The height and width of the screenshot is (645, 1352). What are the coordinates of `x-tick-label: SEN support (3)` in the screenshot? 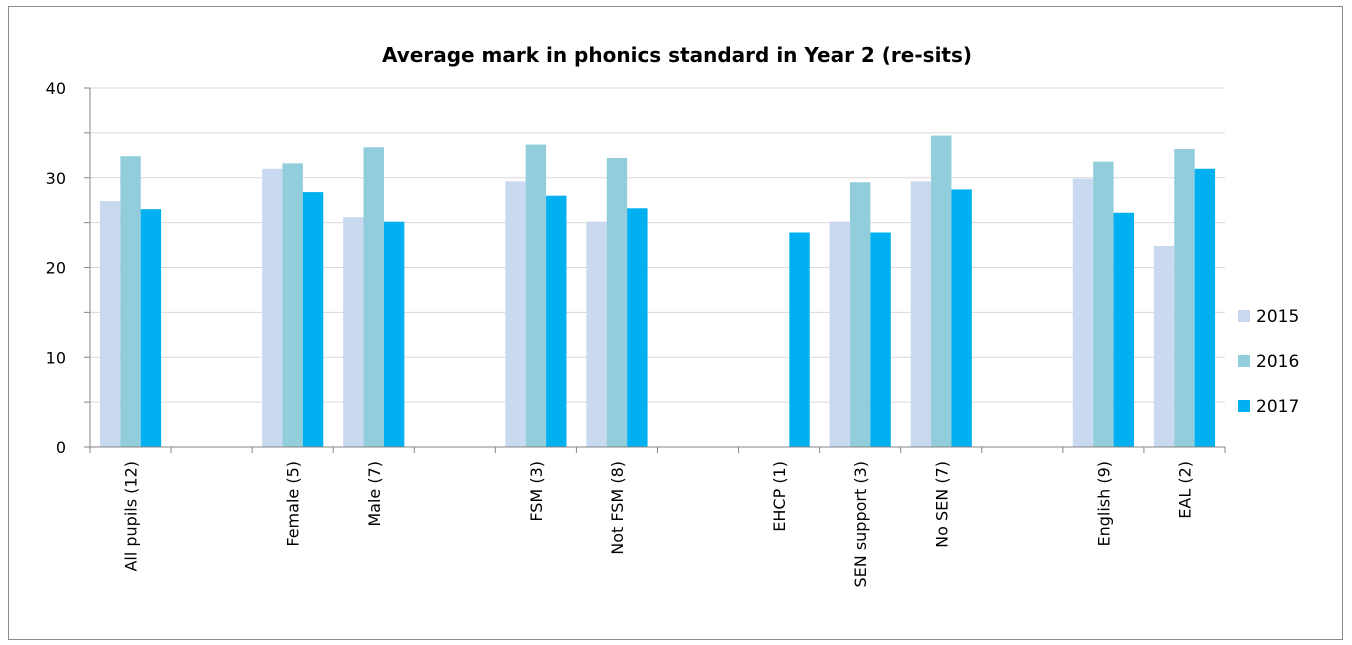 It's located at (860, 524).